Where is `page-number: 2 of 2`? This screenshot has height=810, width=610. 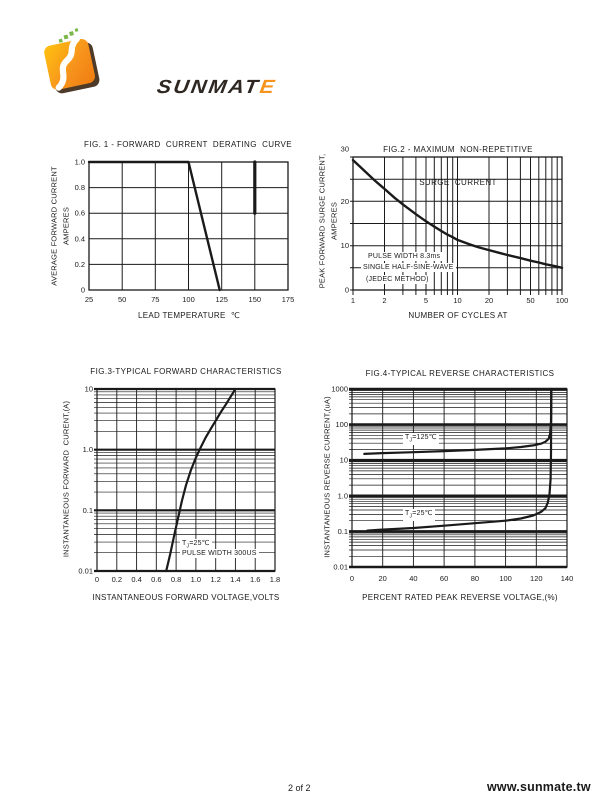 page-number: 2 of 2 is located at coordinates (299, 788).